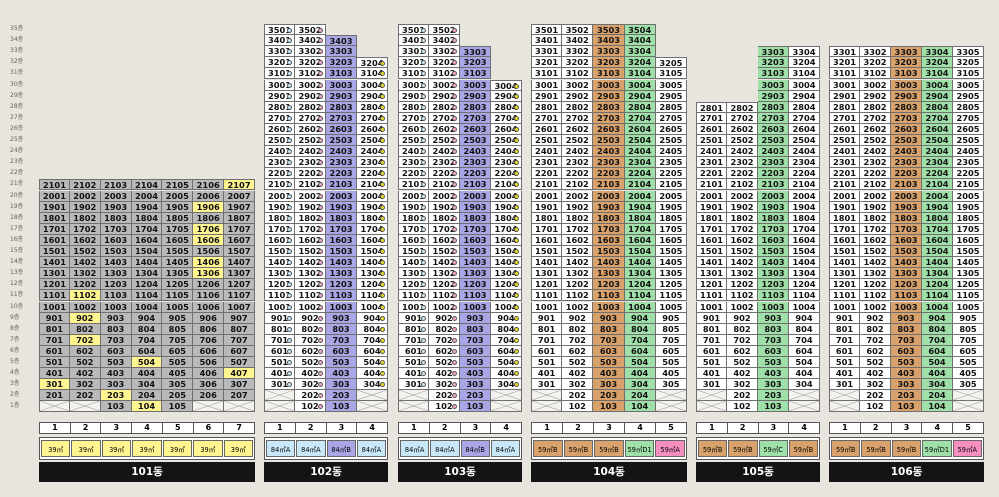 The height and width of the screenshot is (497, 999). What do you see at coordinates (147, 448) in the screenshot?
I see `unit-type-row: 39㎡ 39㎡ 39㎡ 39㎡ 39㎡ 39㎡ 39㎡` at bounding box center [147, 448].